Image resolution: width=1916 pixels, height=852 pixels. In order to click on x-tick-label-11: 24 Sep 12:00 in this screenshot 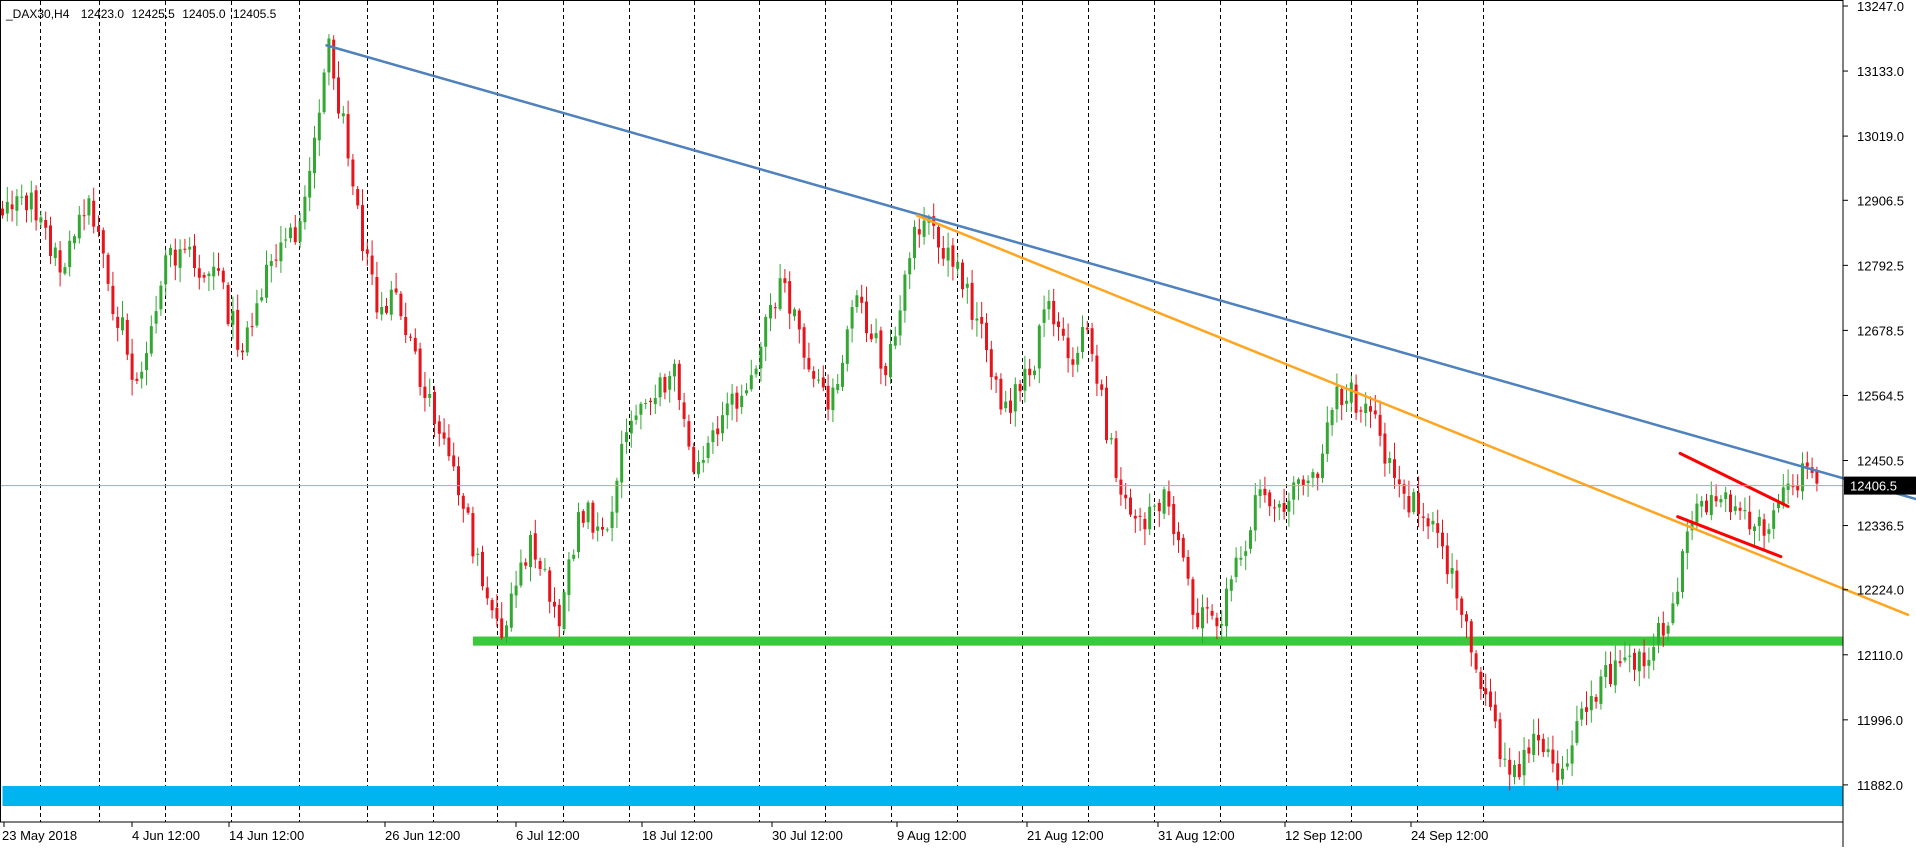, I will do `click(1449, 835)`.